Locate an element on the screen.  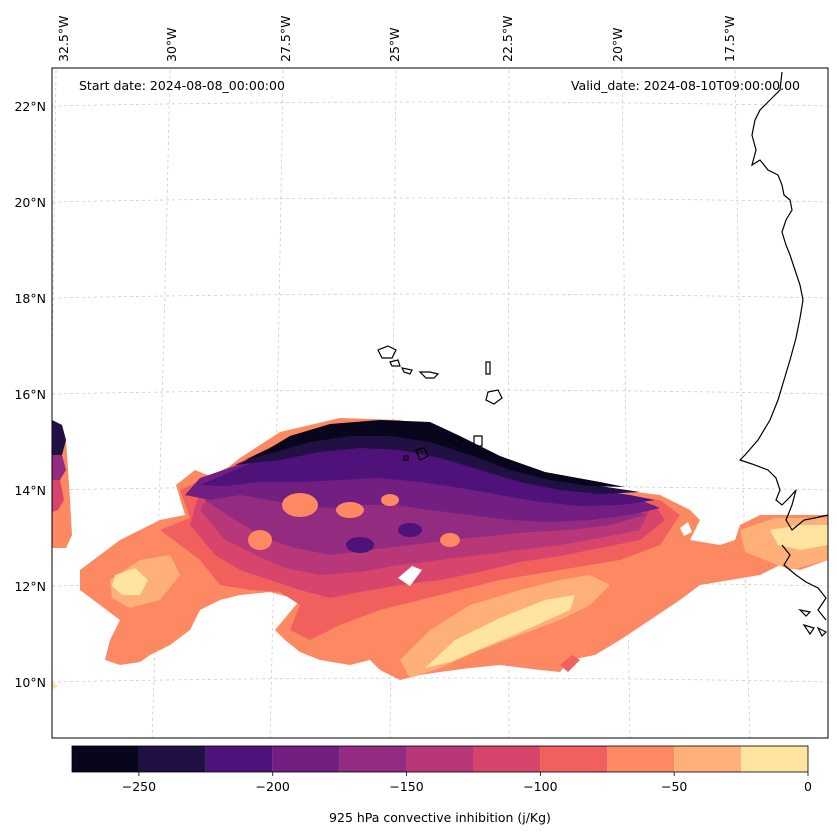
lat-label: 12°N is located at coordinates (30, 586).